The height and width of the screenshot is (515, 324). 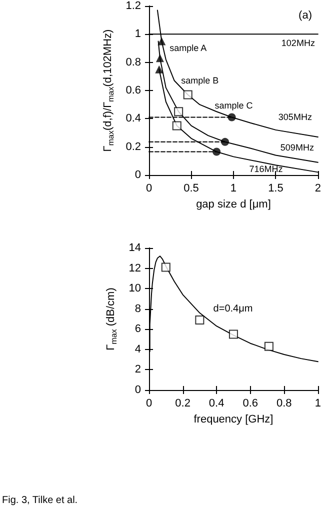 I want to click on y-axis-title: Γmax (dB/cm), so click(x=111, y=319).